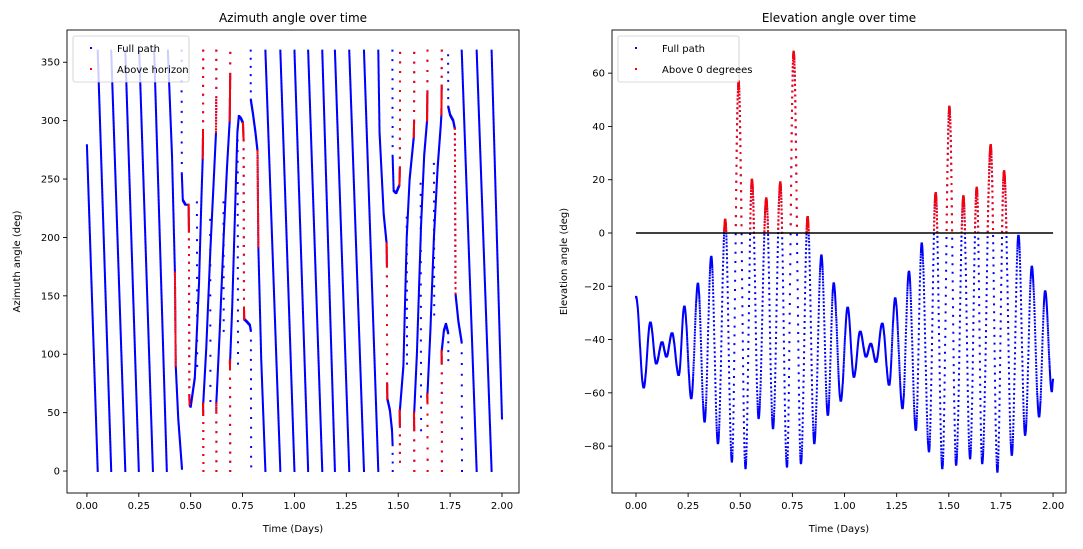  I want to click on y-tick-label: −40, so click(594, 340).